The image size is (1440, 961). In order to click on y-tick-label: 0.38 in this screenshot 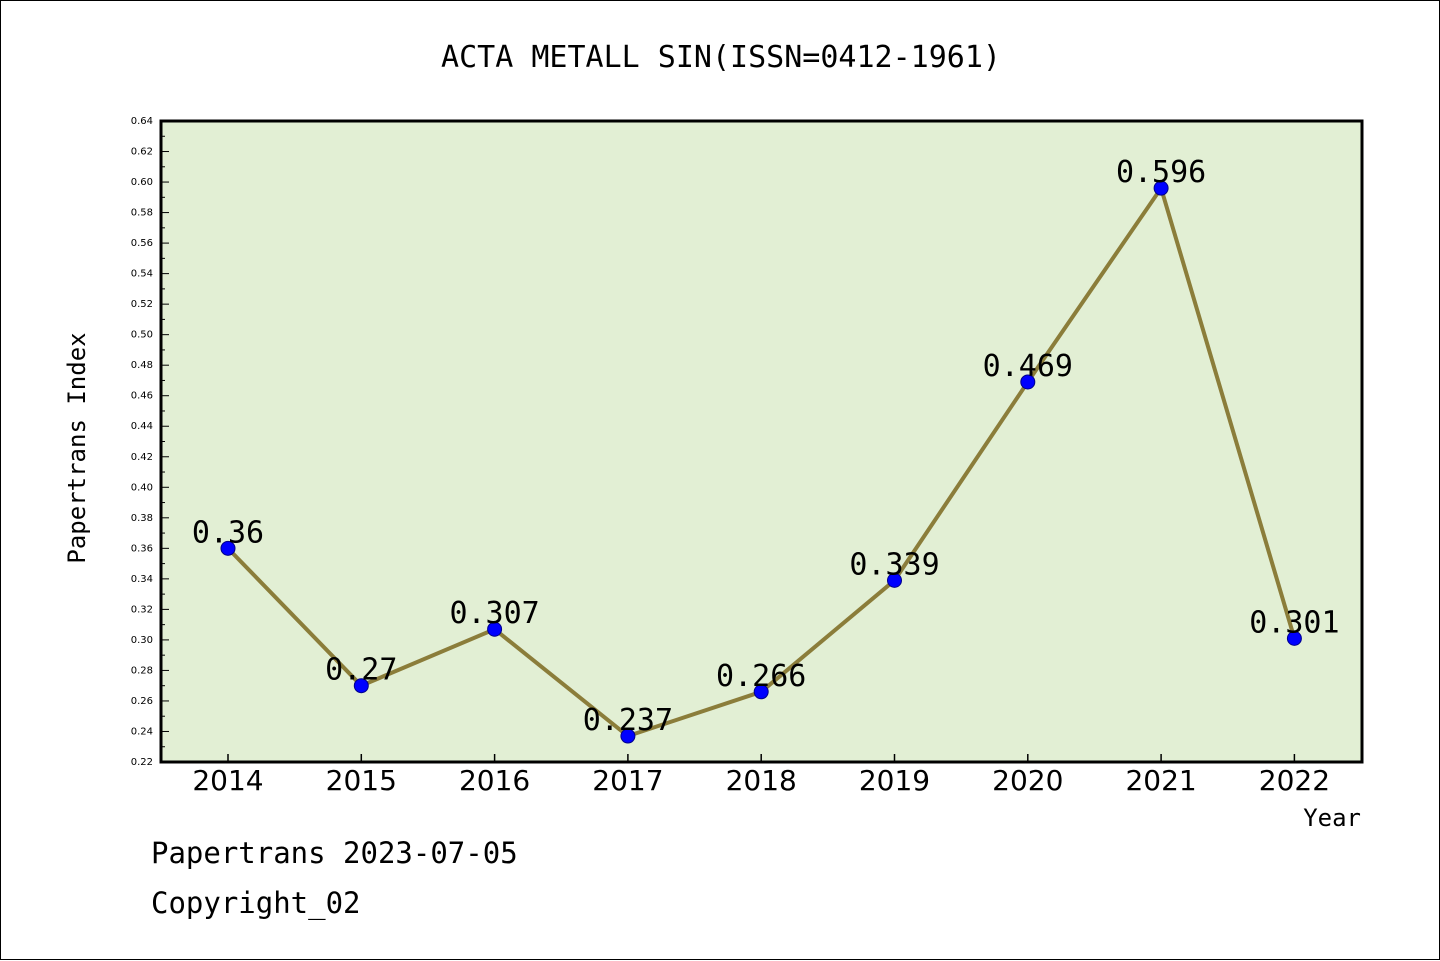, I will do `click(142, 518)`.